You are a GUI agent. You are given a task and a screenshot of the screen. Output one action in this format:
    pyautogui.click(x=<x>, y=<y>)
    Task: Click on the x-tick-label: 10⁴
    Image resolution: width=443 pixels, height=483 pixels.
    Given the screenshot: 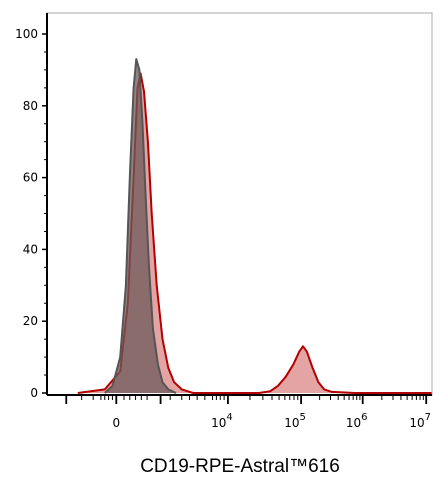 What is the action you would take?
    pyautogui.click(x=222, y=421)
    